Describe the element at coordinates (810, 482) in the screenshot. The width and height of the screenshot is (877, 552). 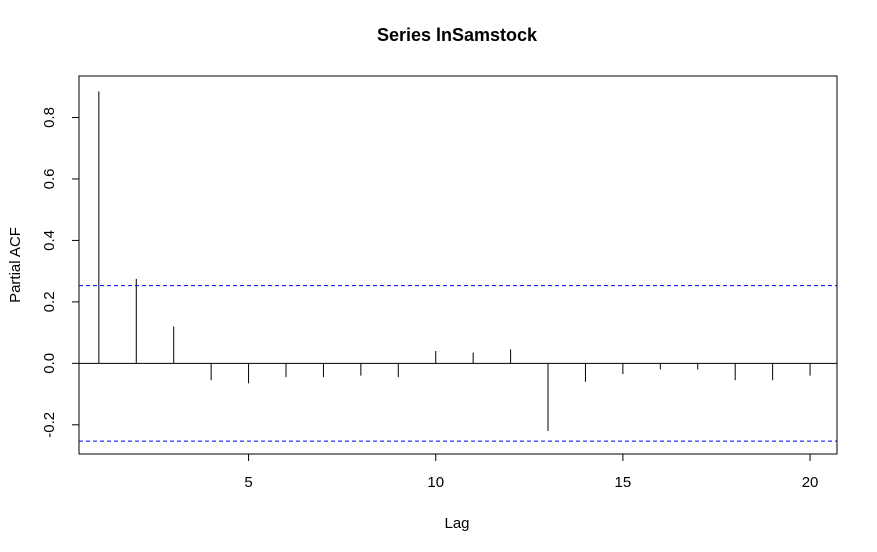
I see `x-tick-label: 20` at that location.